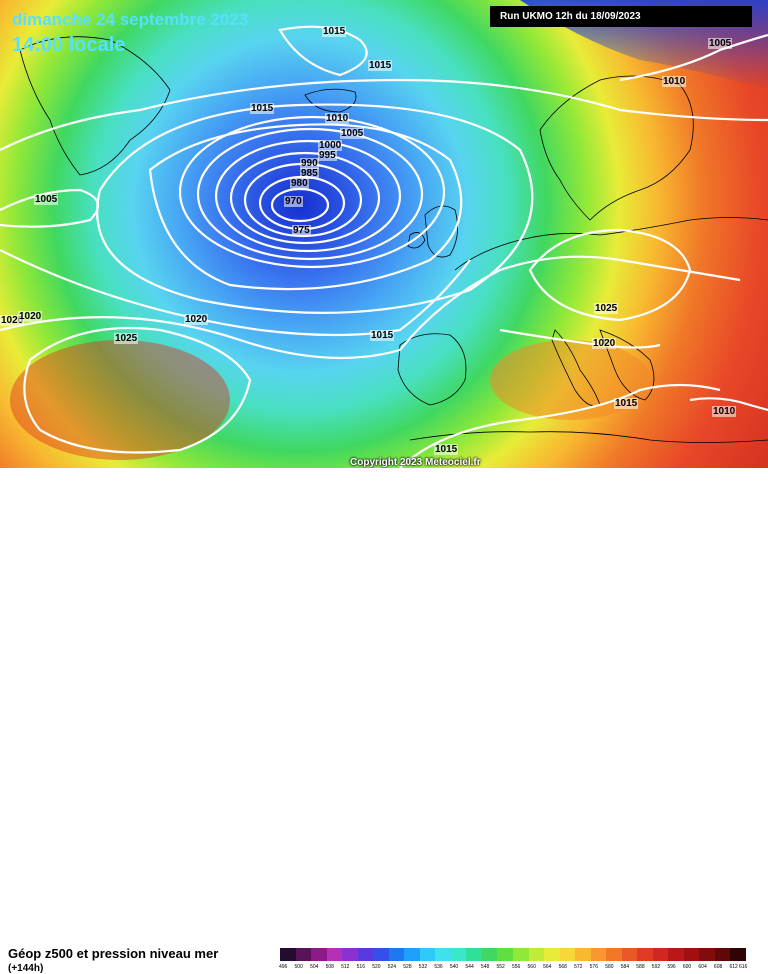 Image resolution: width=768 pixels, height=974 pixels. I want to click on iceland-coast, so click(330, 100).